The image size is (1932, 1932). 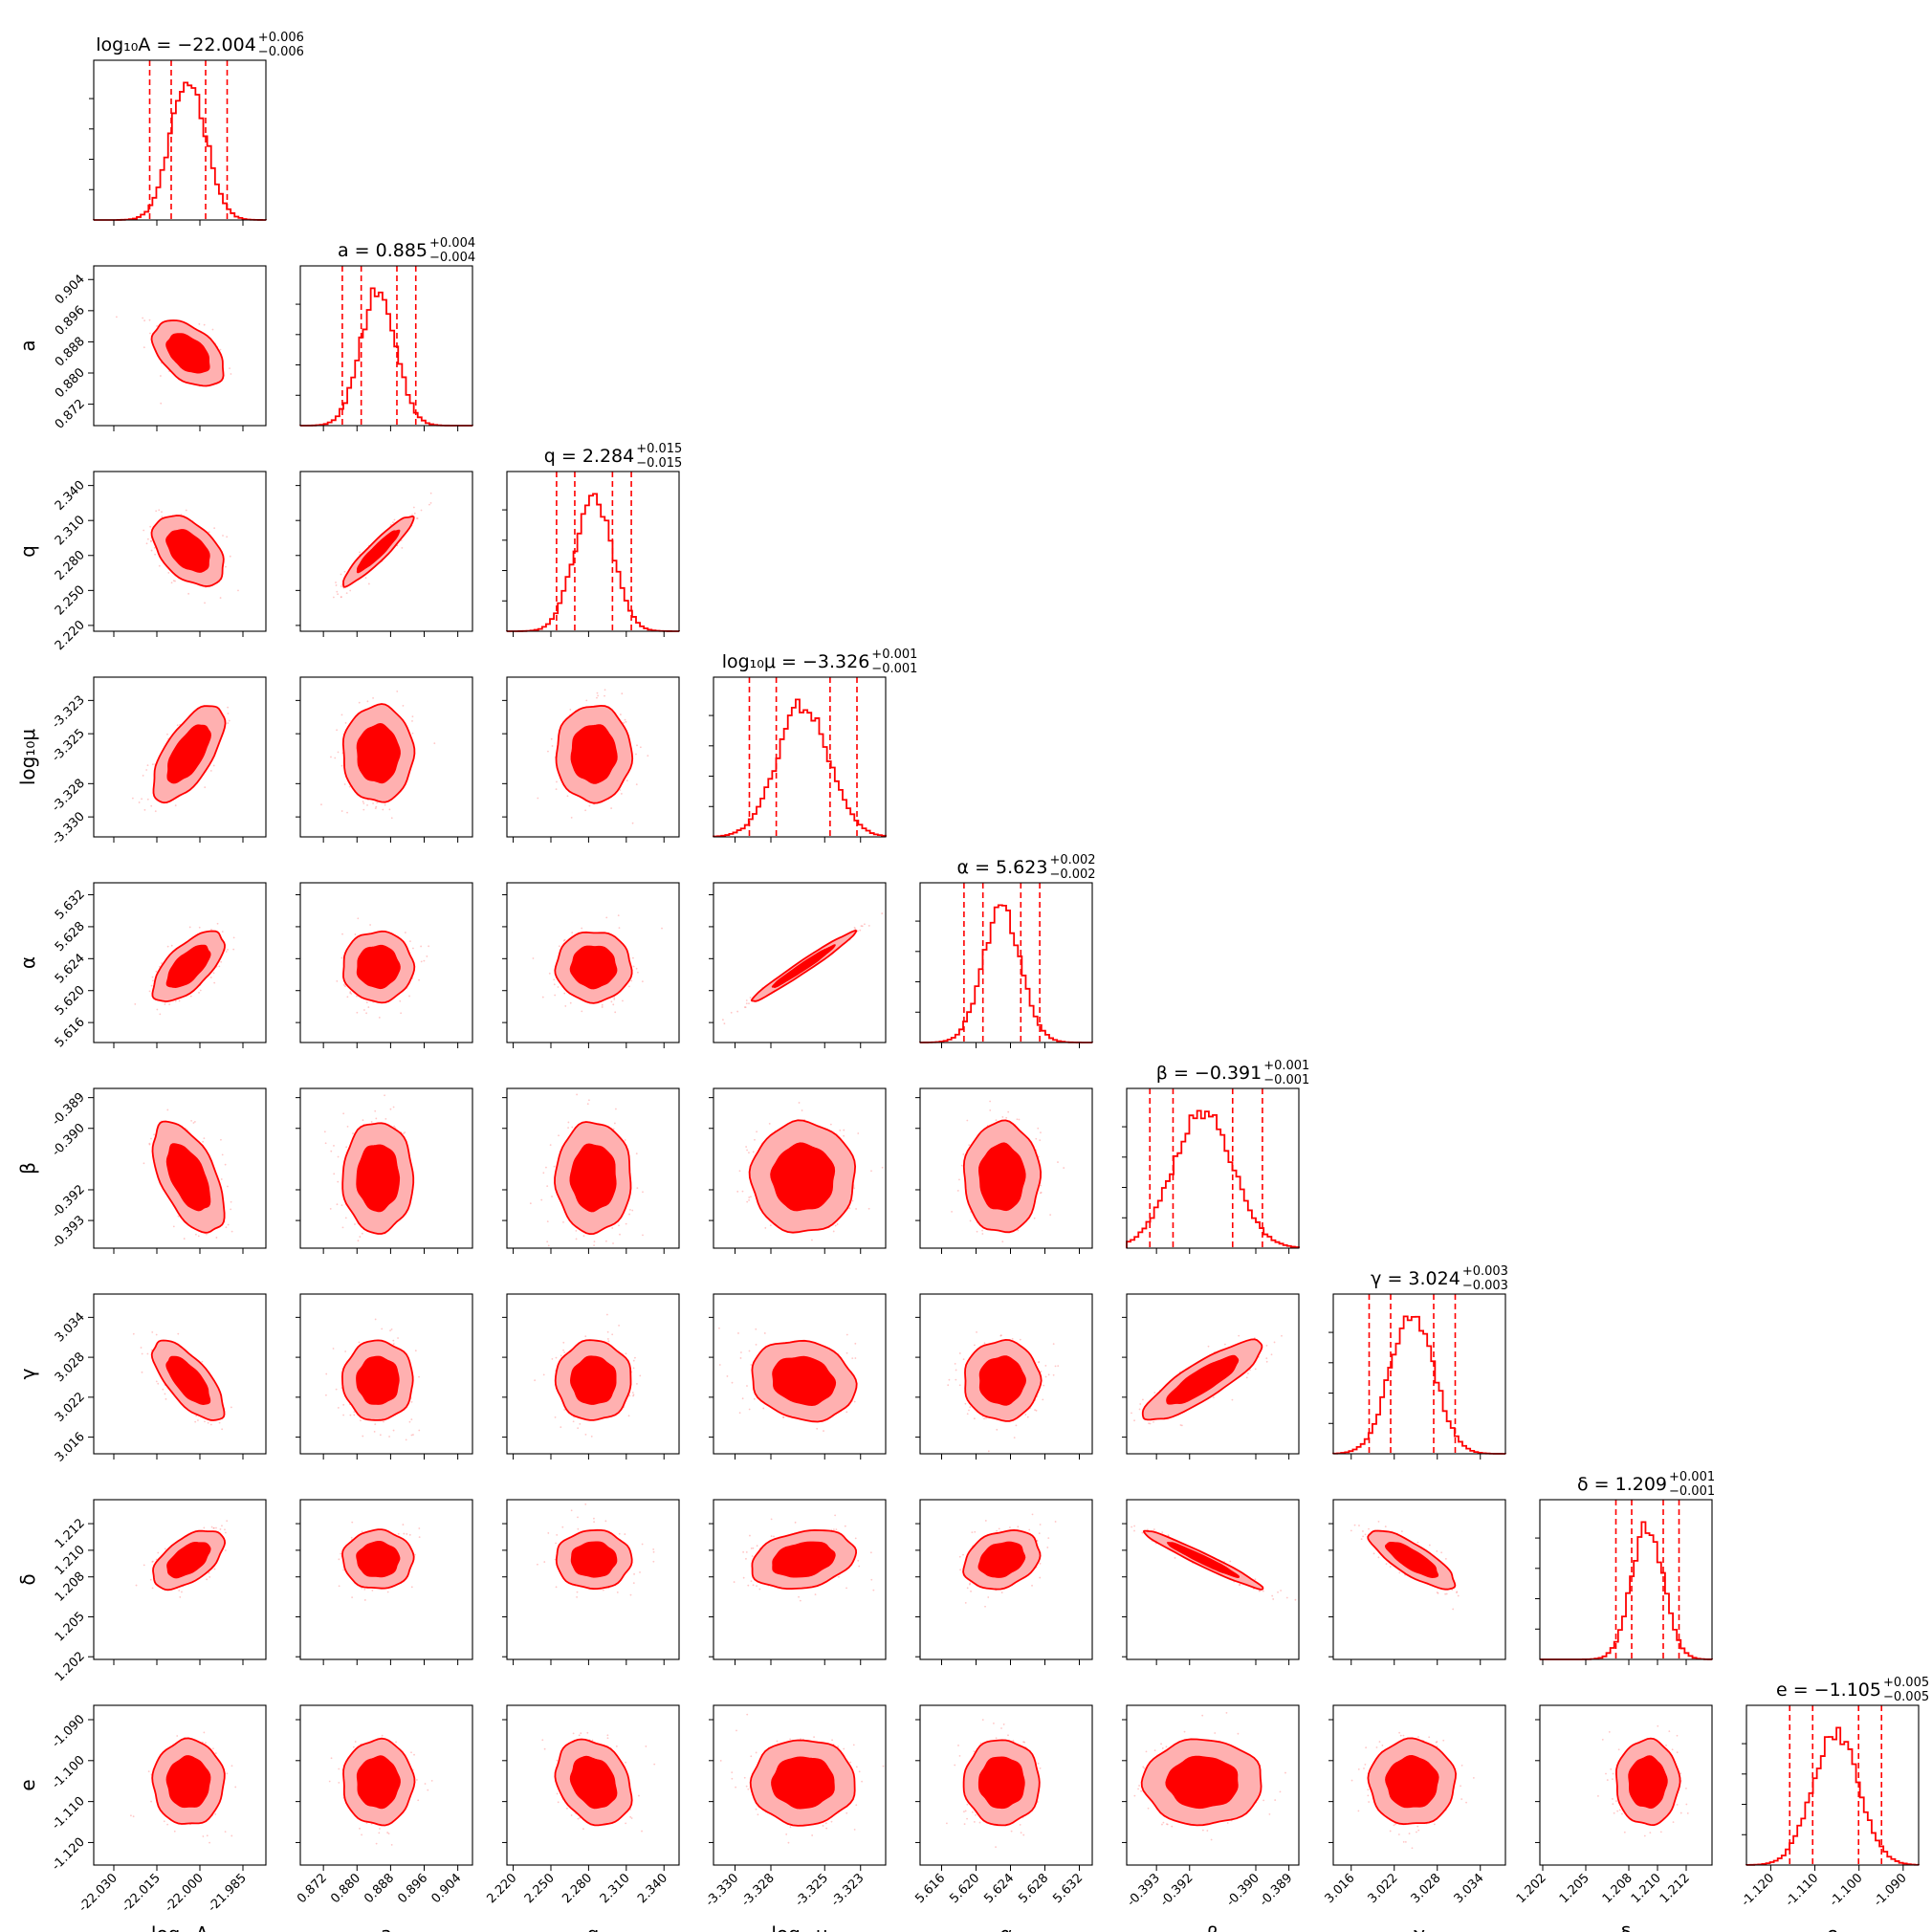 What do you see at coordinates (69, 712) in the screenshot?
I see `y-tick-label-log10mu: -3.323` at bounding box center [69, 712].